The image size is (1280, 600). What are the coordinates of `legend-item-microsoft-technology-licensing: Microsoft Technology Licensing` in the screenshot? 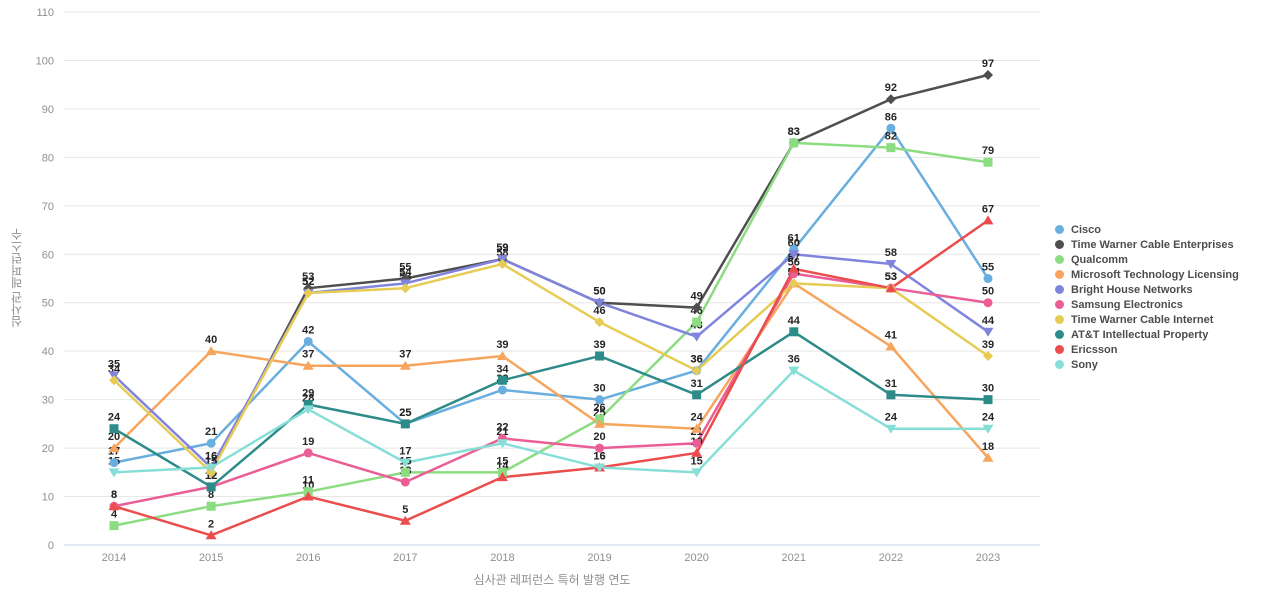 It's located at (1147, 274).